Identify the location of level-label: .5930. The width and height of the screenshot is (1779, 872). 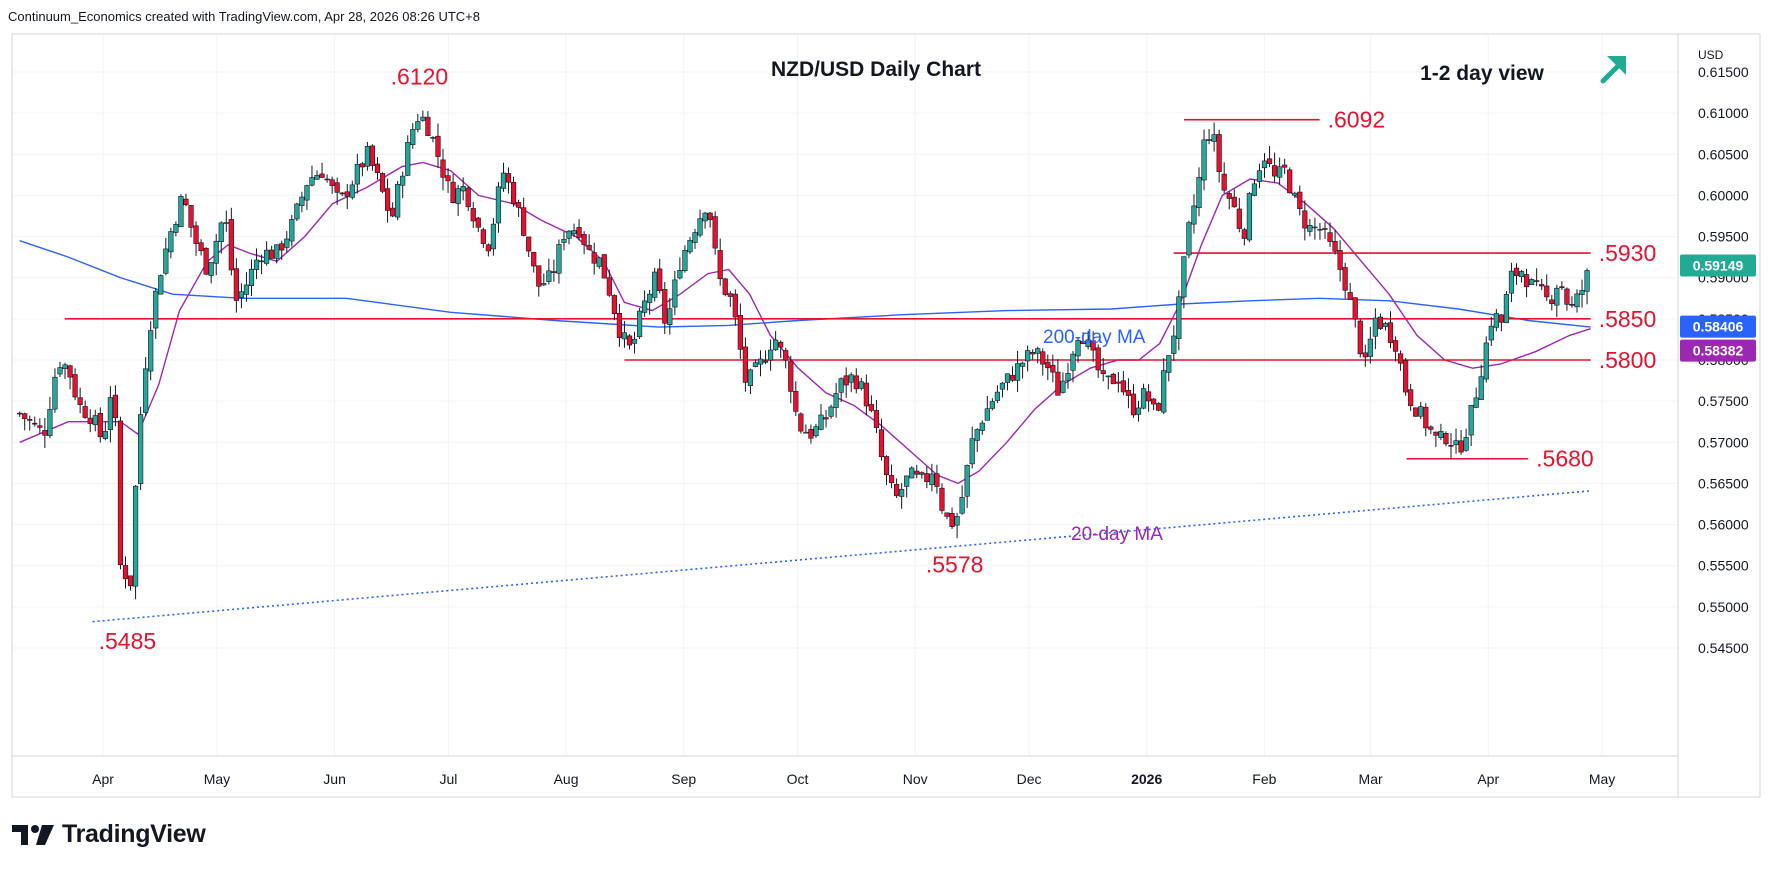
(1628, 253).